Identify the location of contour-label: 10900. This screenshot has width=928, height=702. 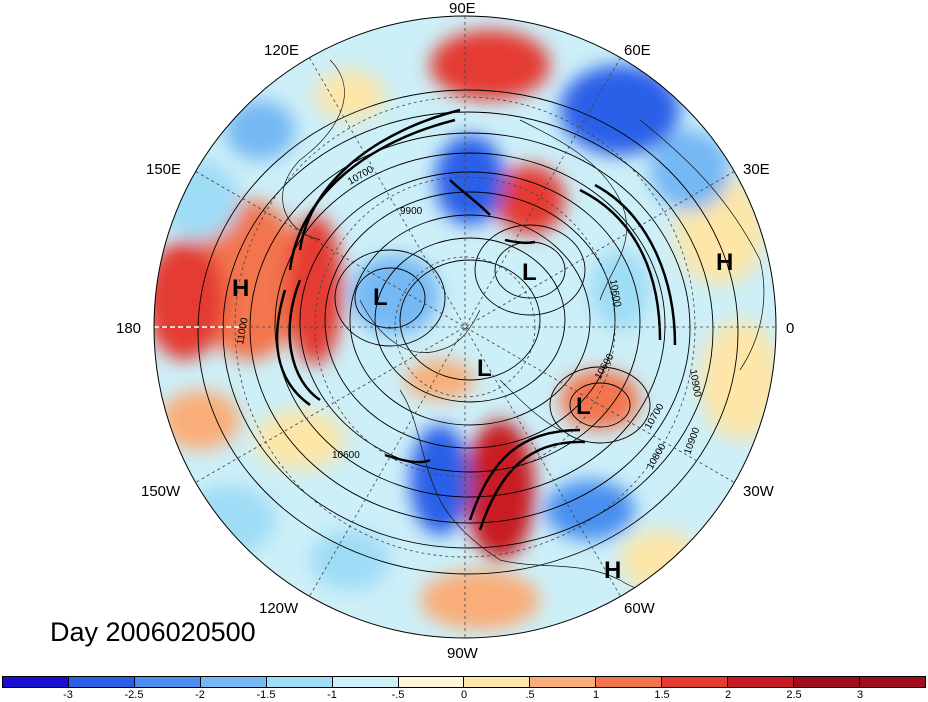
(695, 384).